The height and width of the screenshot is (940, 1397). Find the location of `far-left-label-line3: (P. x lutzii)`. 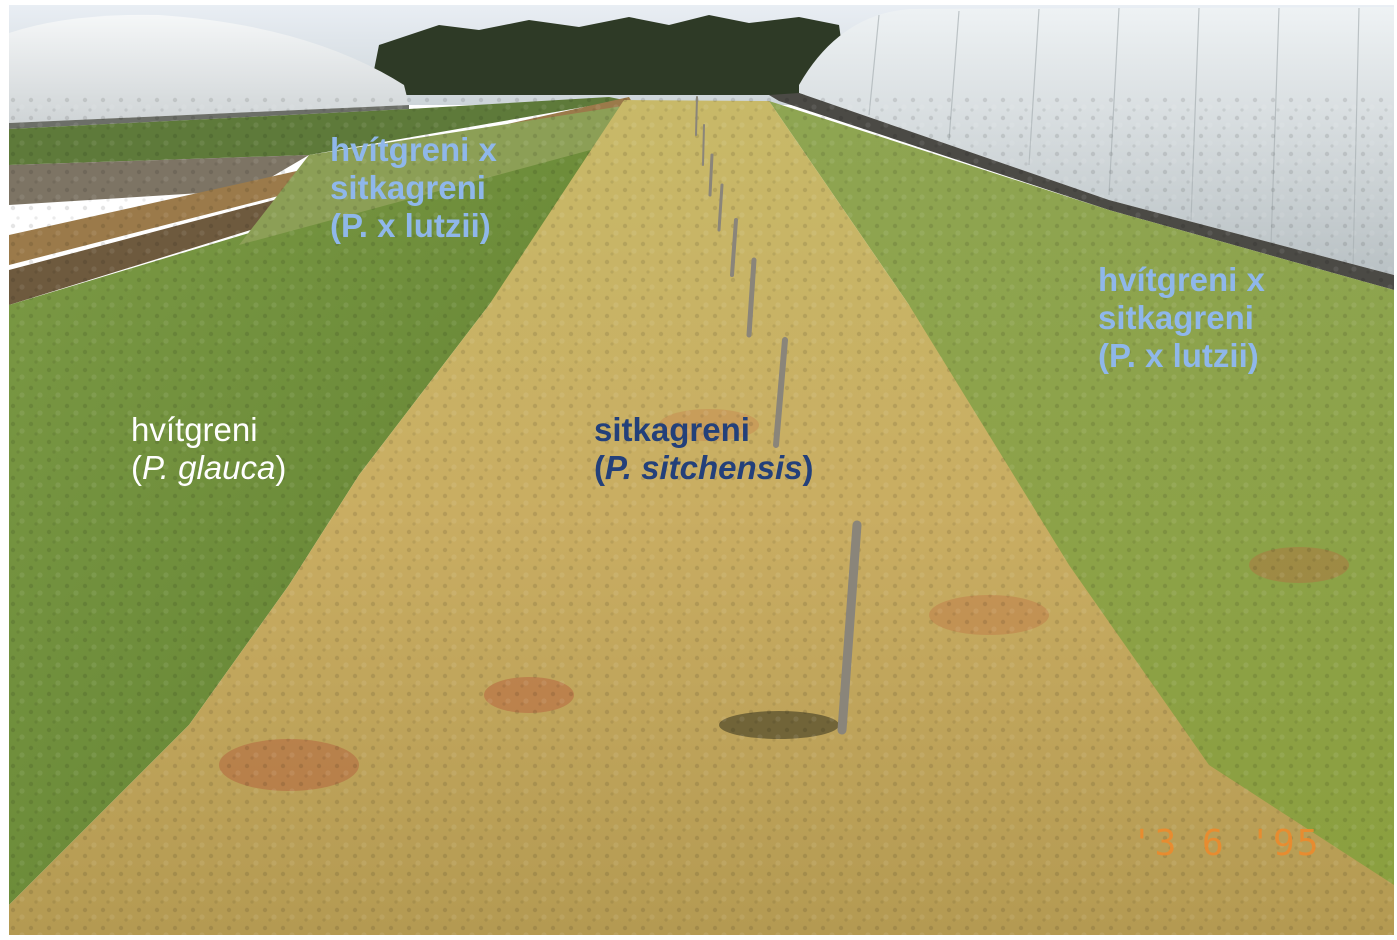

far-left-label-line3: (P. x lutzii) is located at coordinates (410, 225).